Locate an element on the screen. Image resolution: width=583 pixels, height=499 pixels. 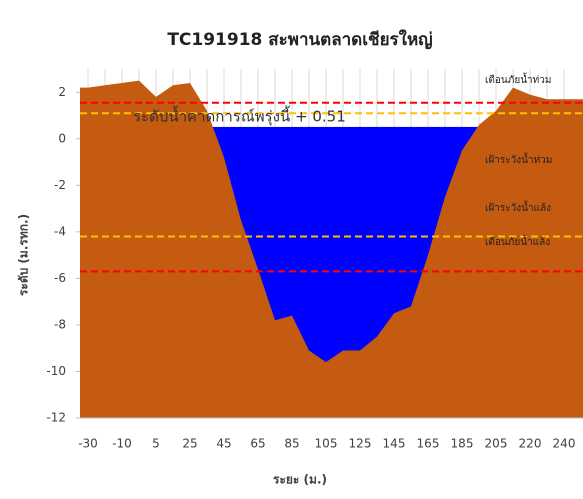
y-tick-label: -4 is located at coordinates (60, 231).